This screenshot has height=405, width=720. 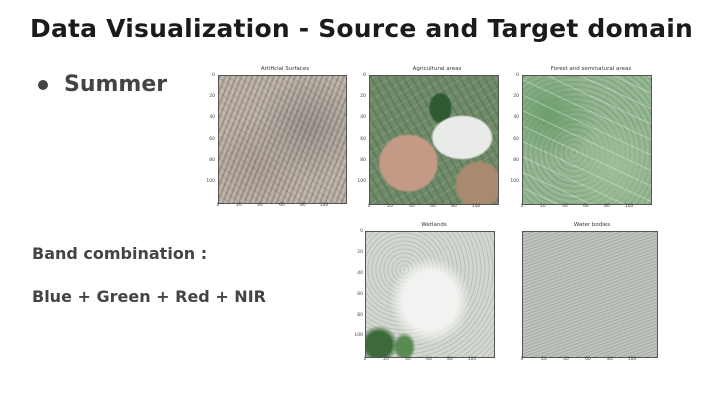 I want to click on plot-title: Water bodies, so click(x=592, y=225).